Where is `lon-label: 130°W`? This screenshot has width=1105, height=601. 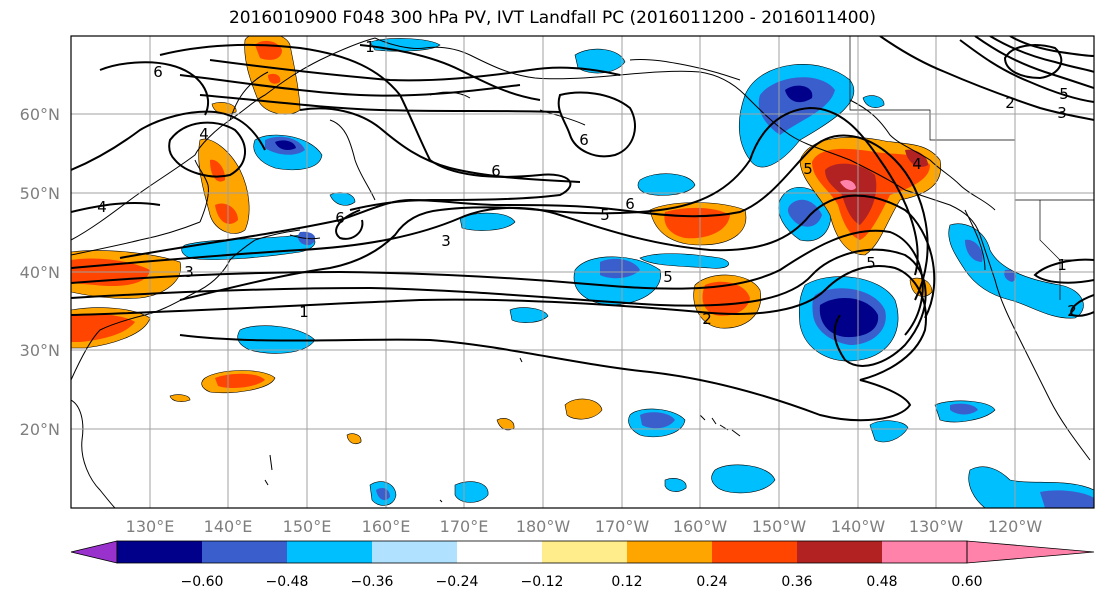
lon-label: 130°W is located at coordinates (936, 526).